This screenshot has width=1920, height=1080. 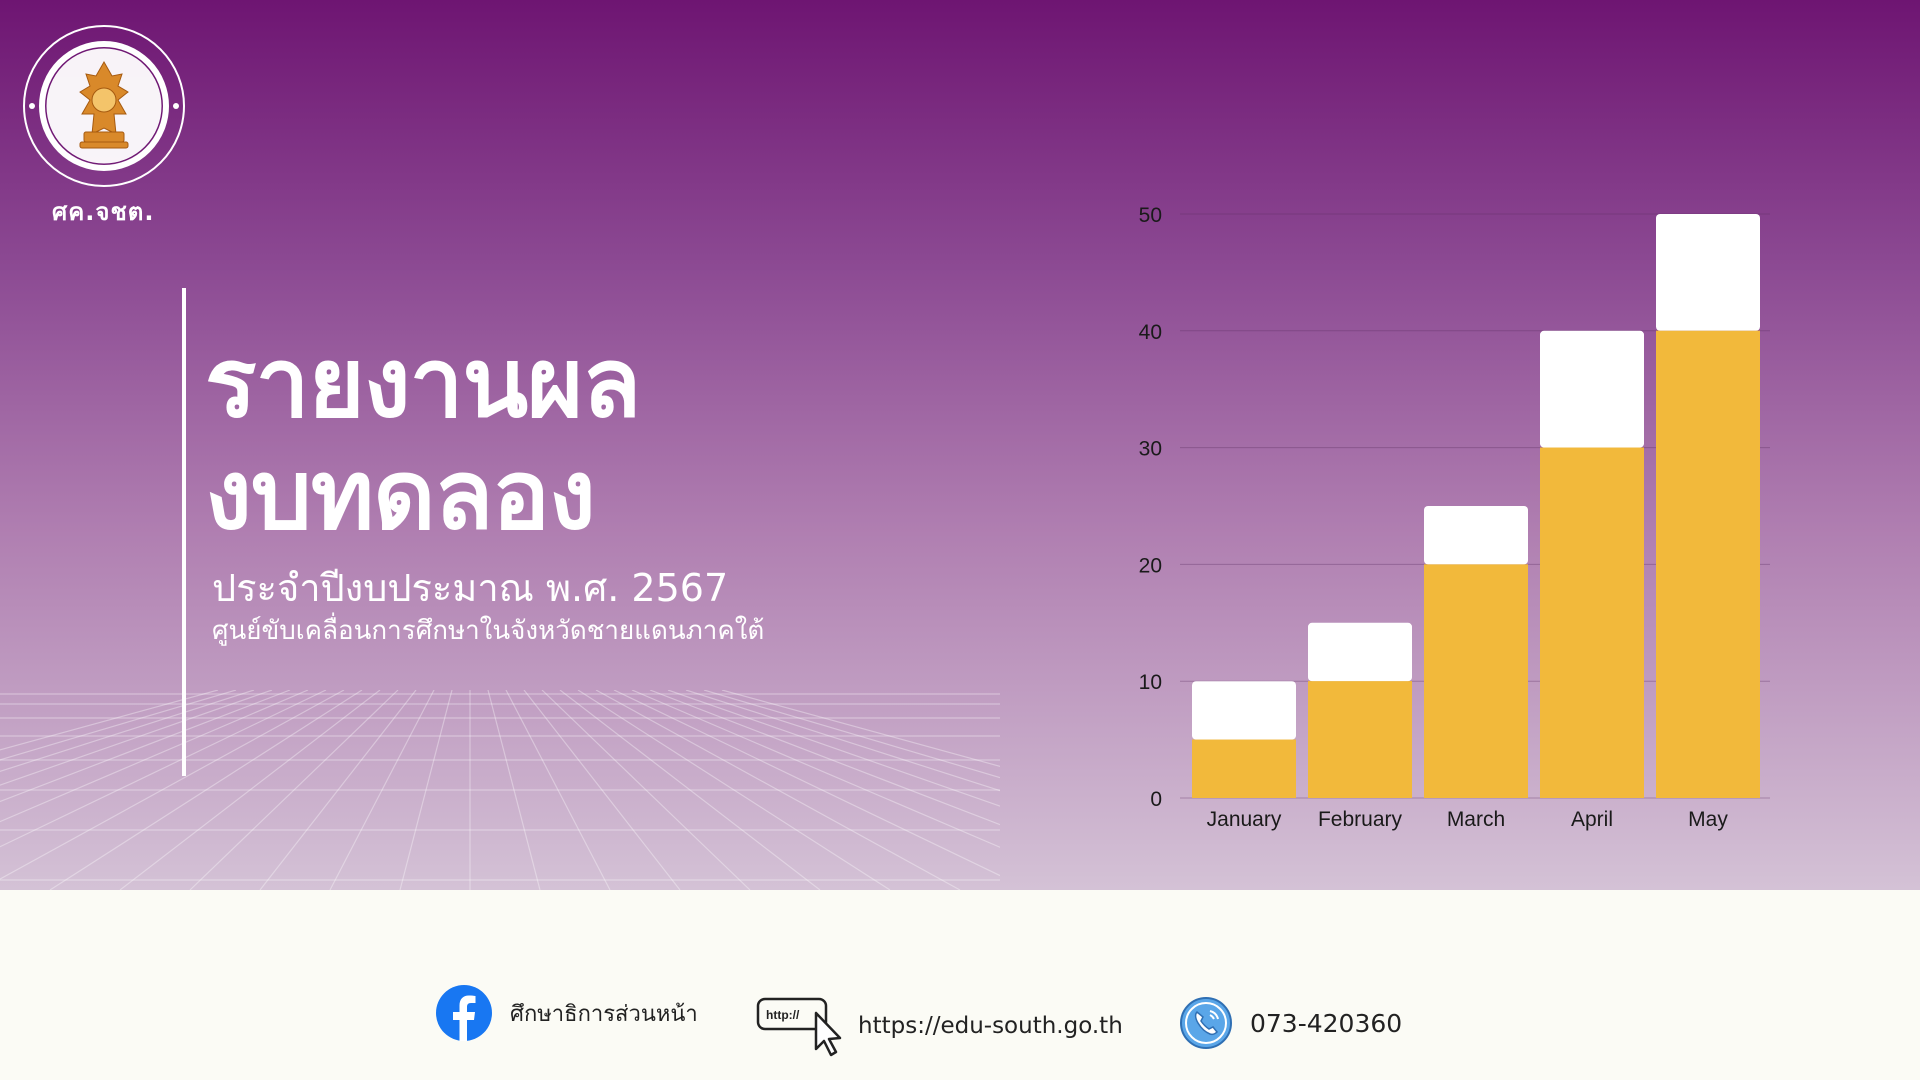 I want to click on x-tick-label: May, so click(x=1708, y=819).